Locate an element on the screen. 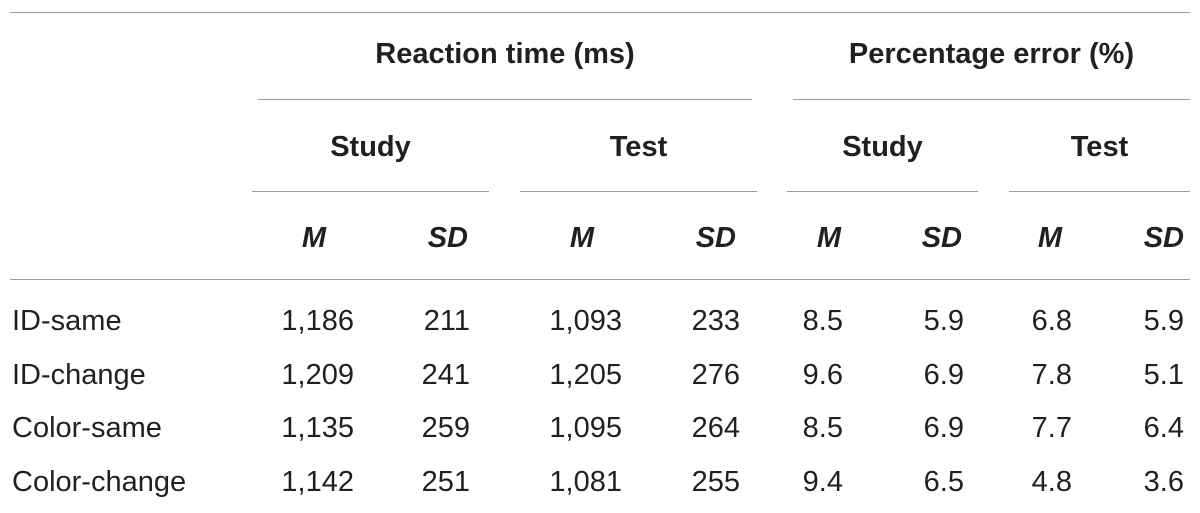 The height and width of the screenshot is (513, 1200). row-label: Color-change is located at coordinates (99, 482).